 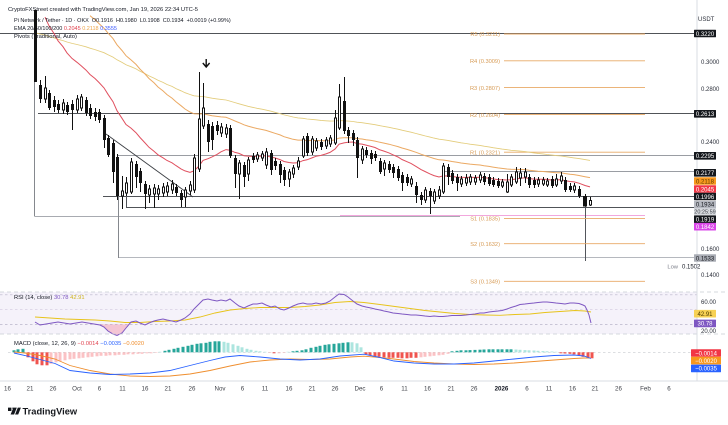 I want to click on svg-text: 0.2295, so click(x=705, y=157).